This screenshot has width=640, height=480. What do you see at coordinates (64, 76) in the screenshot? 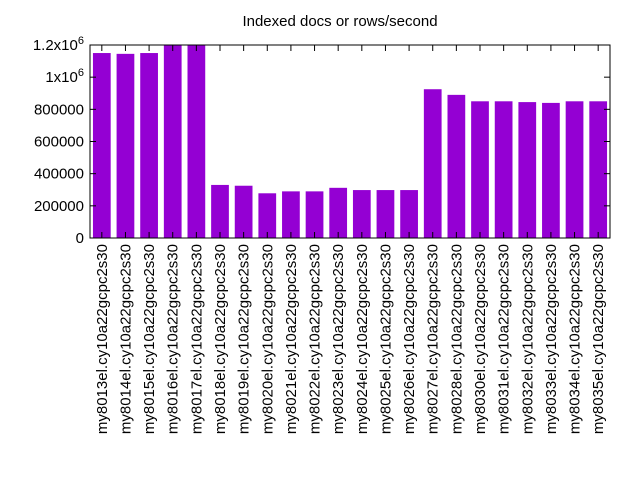
I see `y-tick-label-5: 1x10⁶` at bounding box center [64, 76].